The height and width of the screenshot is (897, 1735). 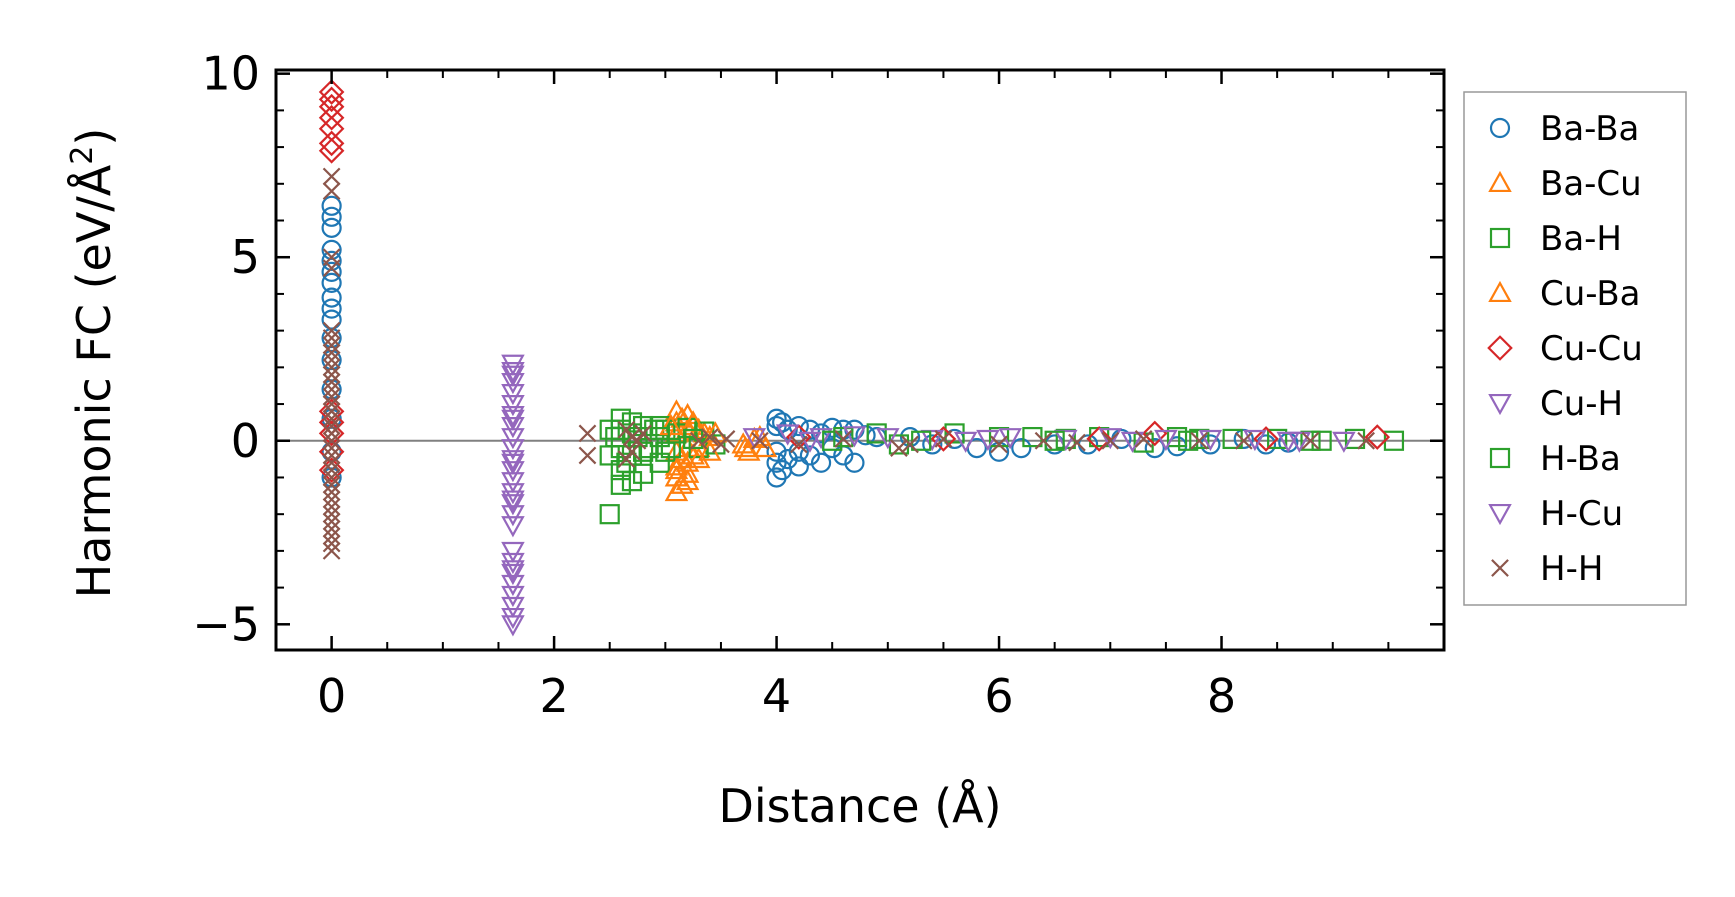 I want to click on y-axis-label-superscript: 2, so click(x=82, y=155).